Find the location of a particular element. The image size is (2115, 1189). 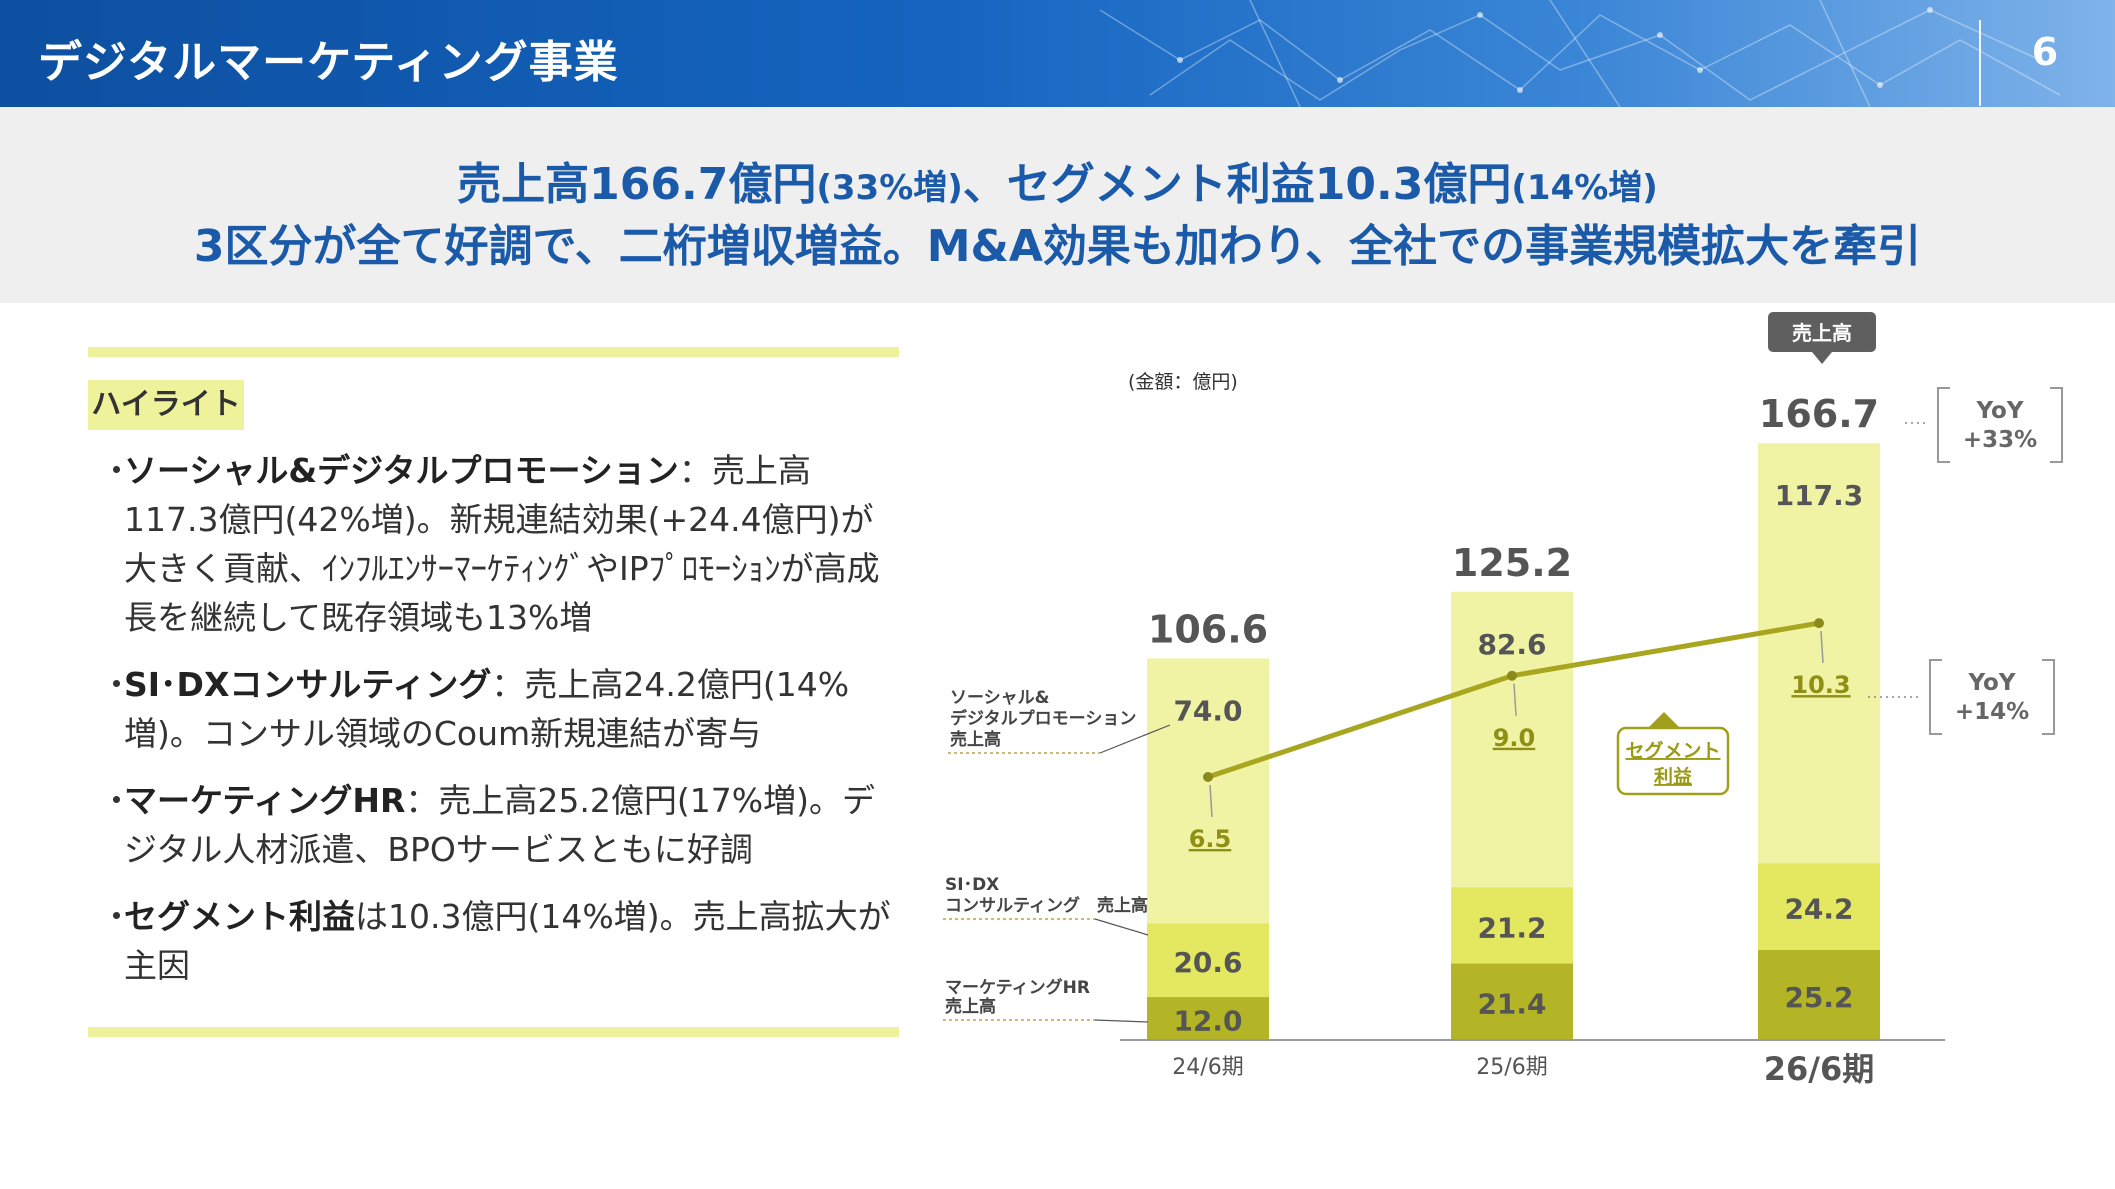

bar-total-label: 125.2 is located at coordinates (1512, 563).